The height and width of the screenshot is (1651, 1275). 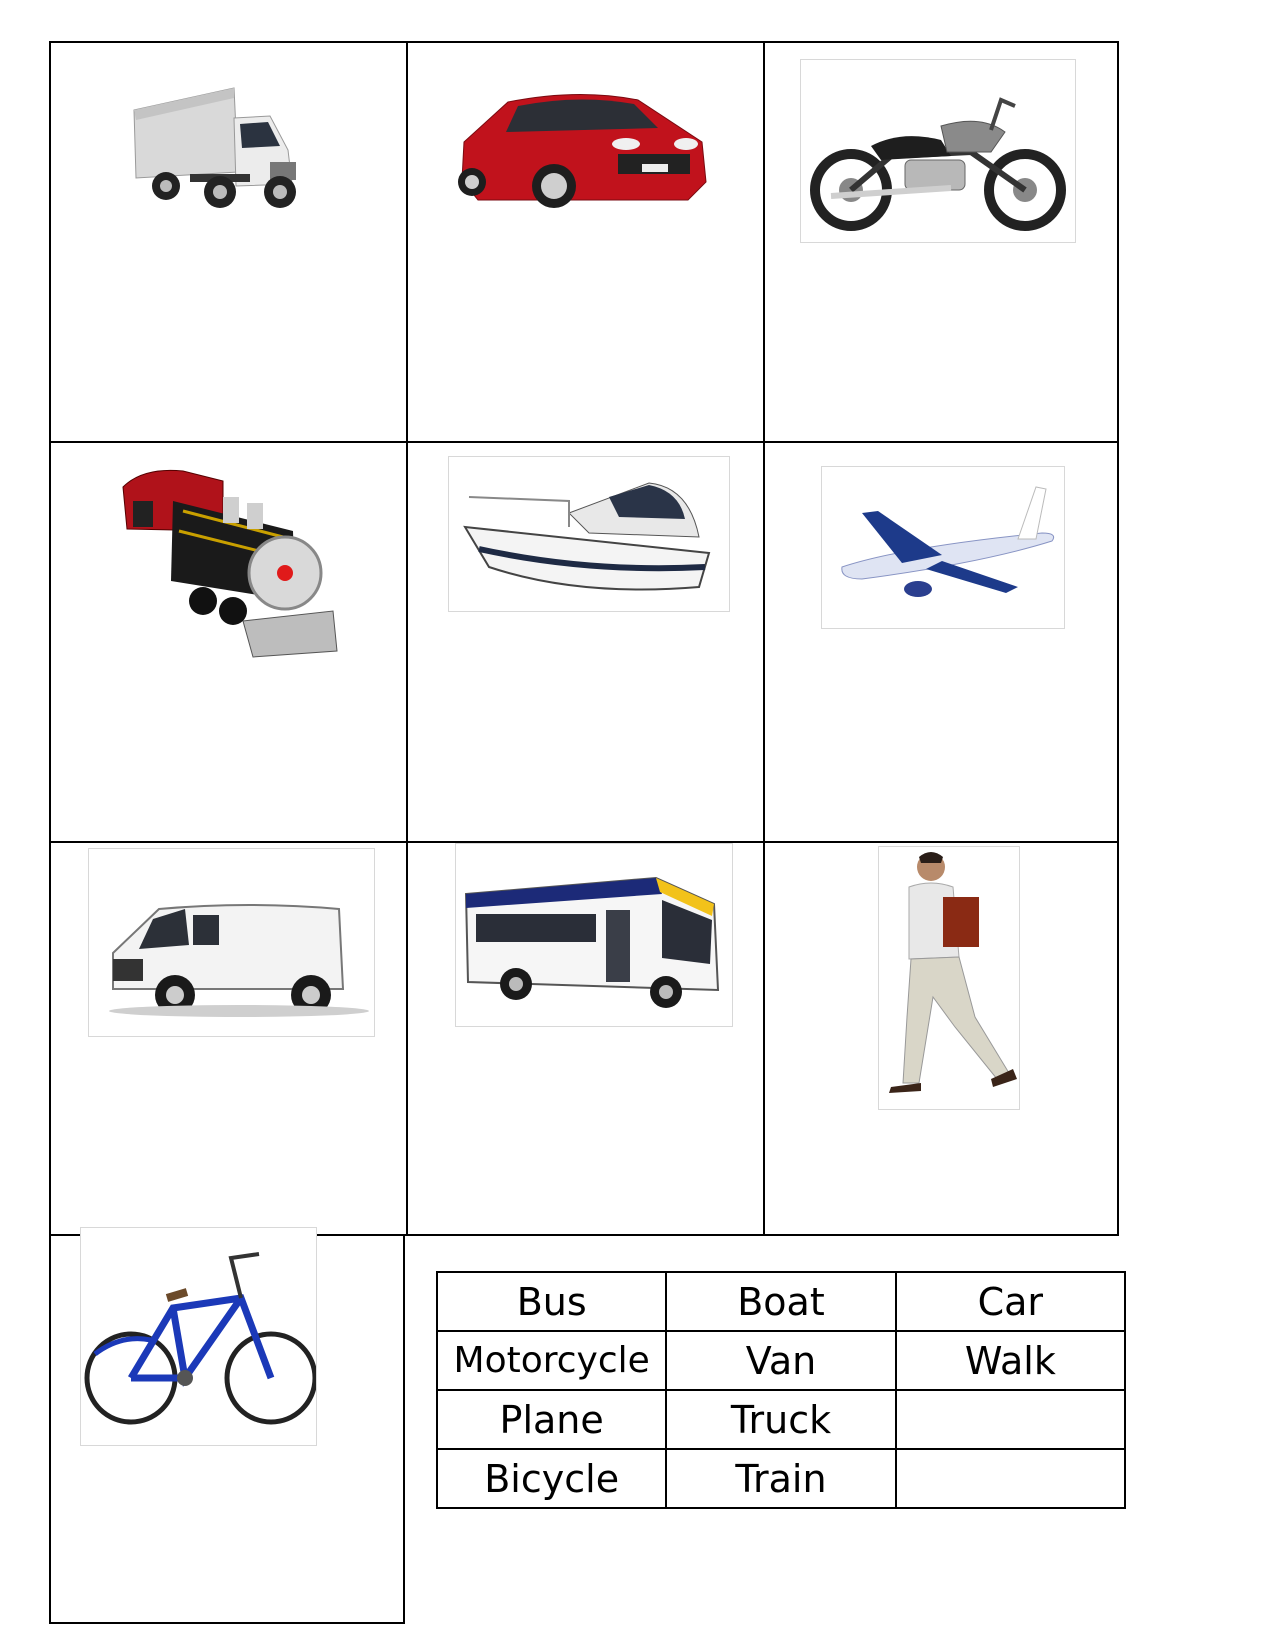 What do you see at coordinates (198, 1336) in the screenshot?
I see `bicycle-photo` at bounding box center [198, 1336].